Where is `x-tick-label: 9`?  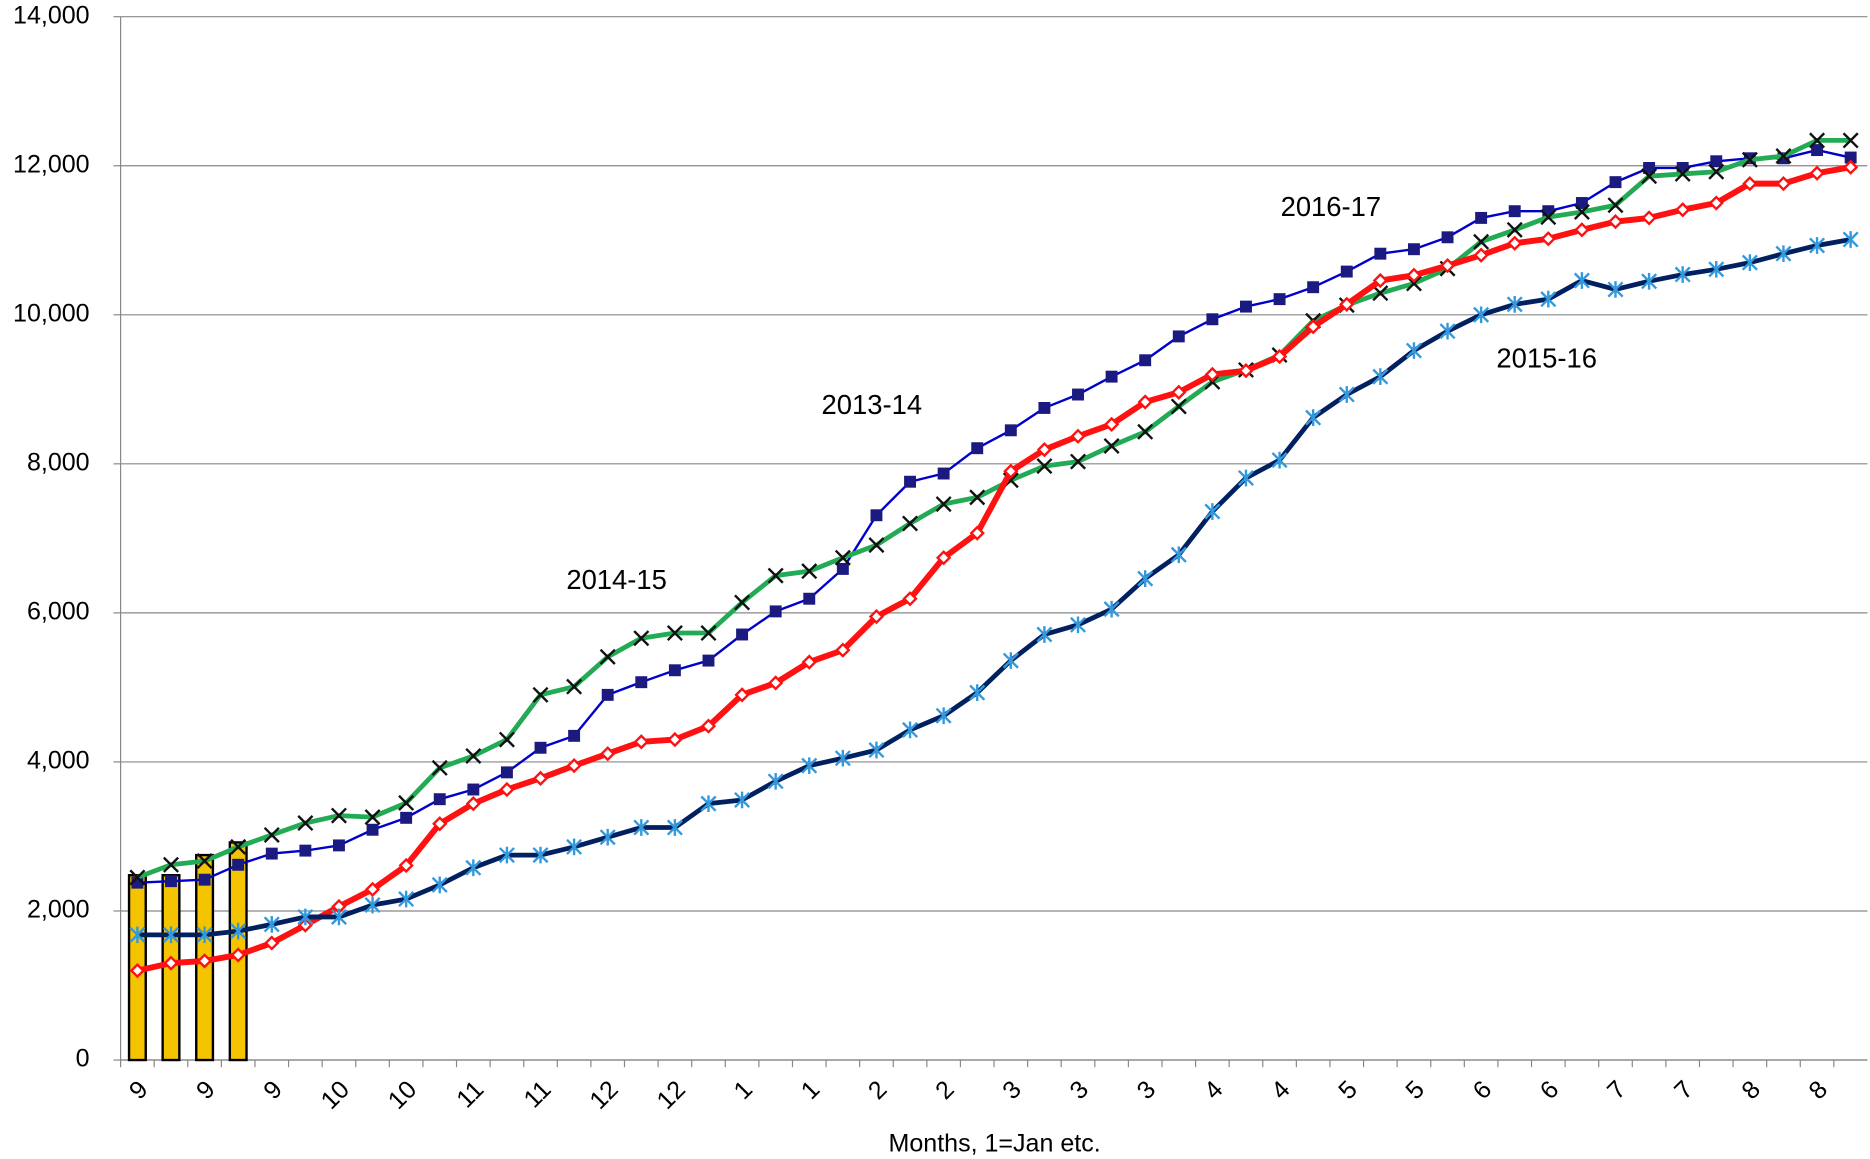 x-tick-label: 9 is located at coordinates (139, 1090).